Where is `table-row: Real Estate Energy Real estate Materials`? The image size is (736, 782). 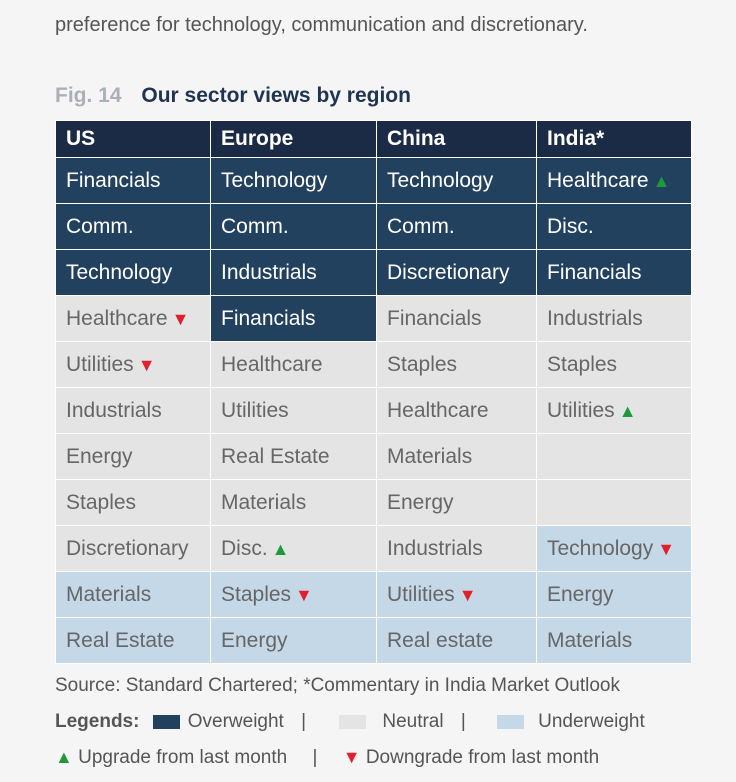
table-row: Real Estate Energy Real estate Materials is located at coordinates (373, 640).